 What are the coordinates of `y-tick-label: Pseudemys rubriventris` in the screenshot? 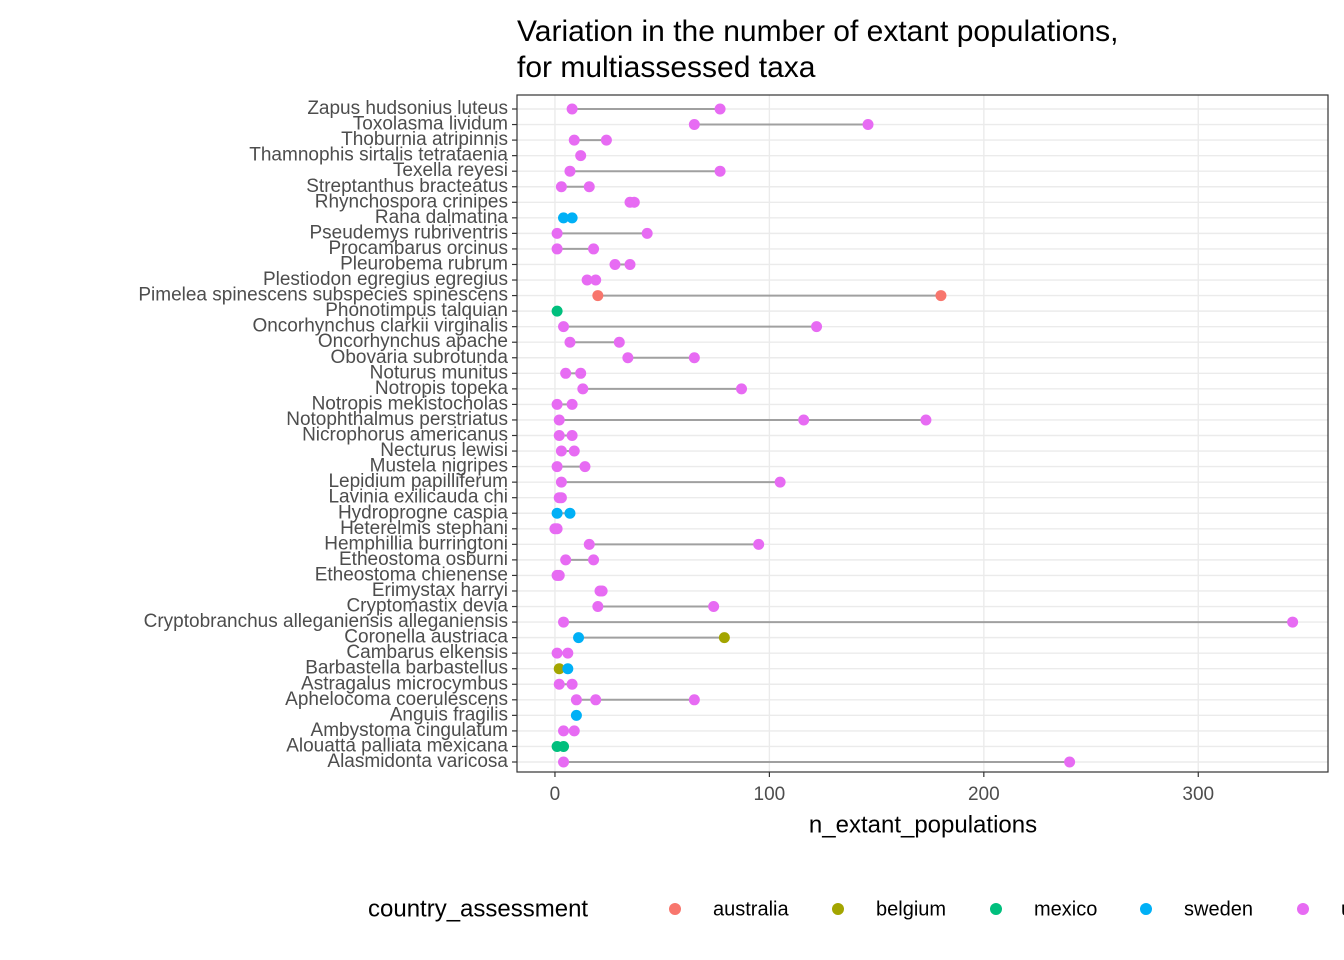 It's located at (408, 232).